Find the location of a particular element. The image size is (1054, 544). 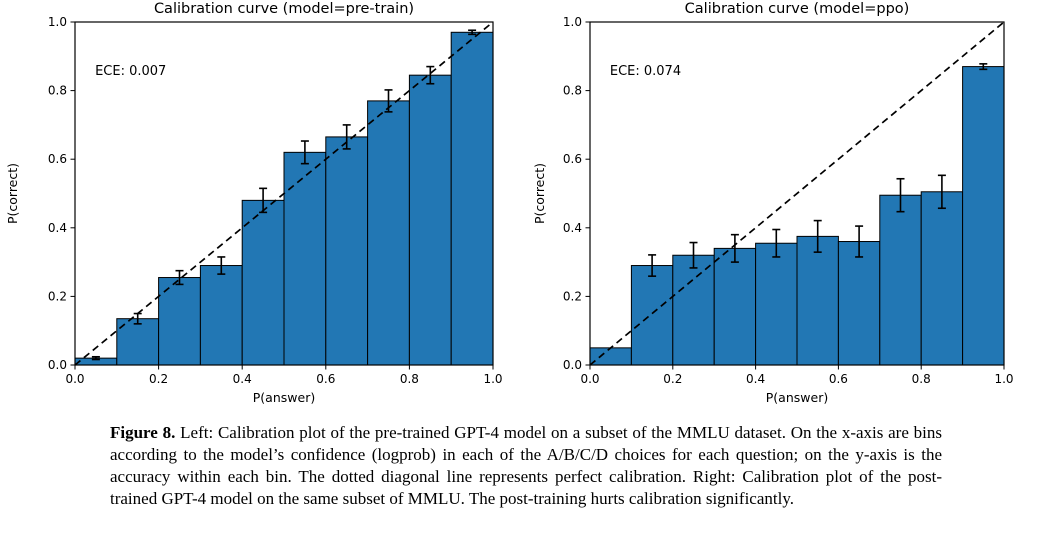

chart-title: Calibration curve (model=ppo) is located at coordinates (797, 9).